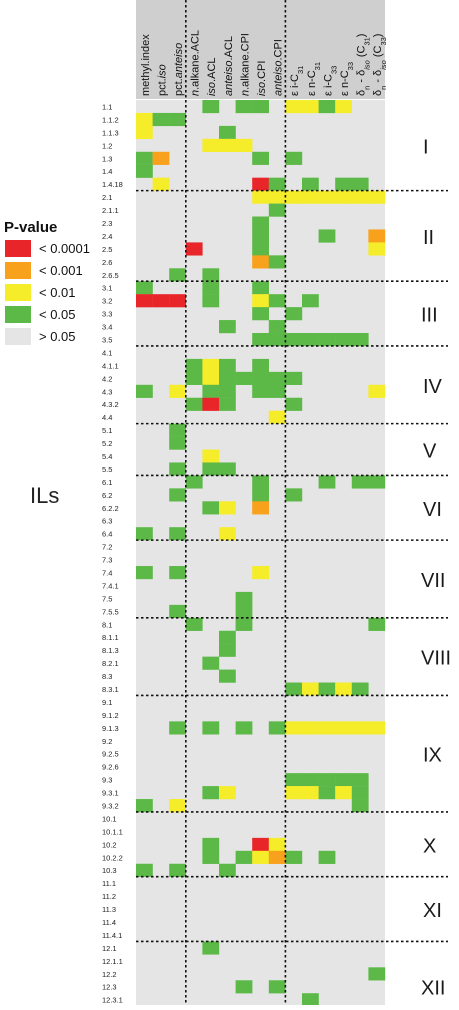  I want to click on legend-label: < 0.05, so click(57, 314).